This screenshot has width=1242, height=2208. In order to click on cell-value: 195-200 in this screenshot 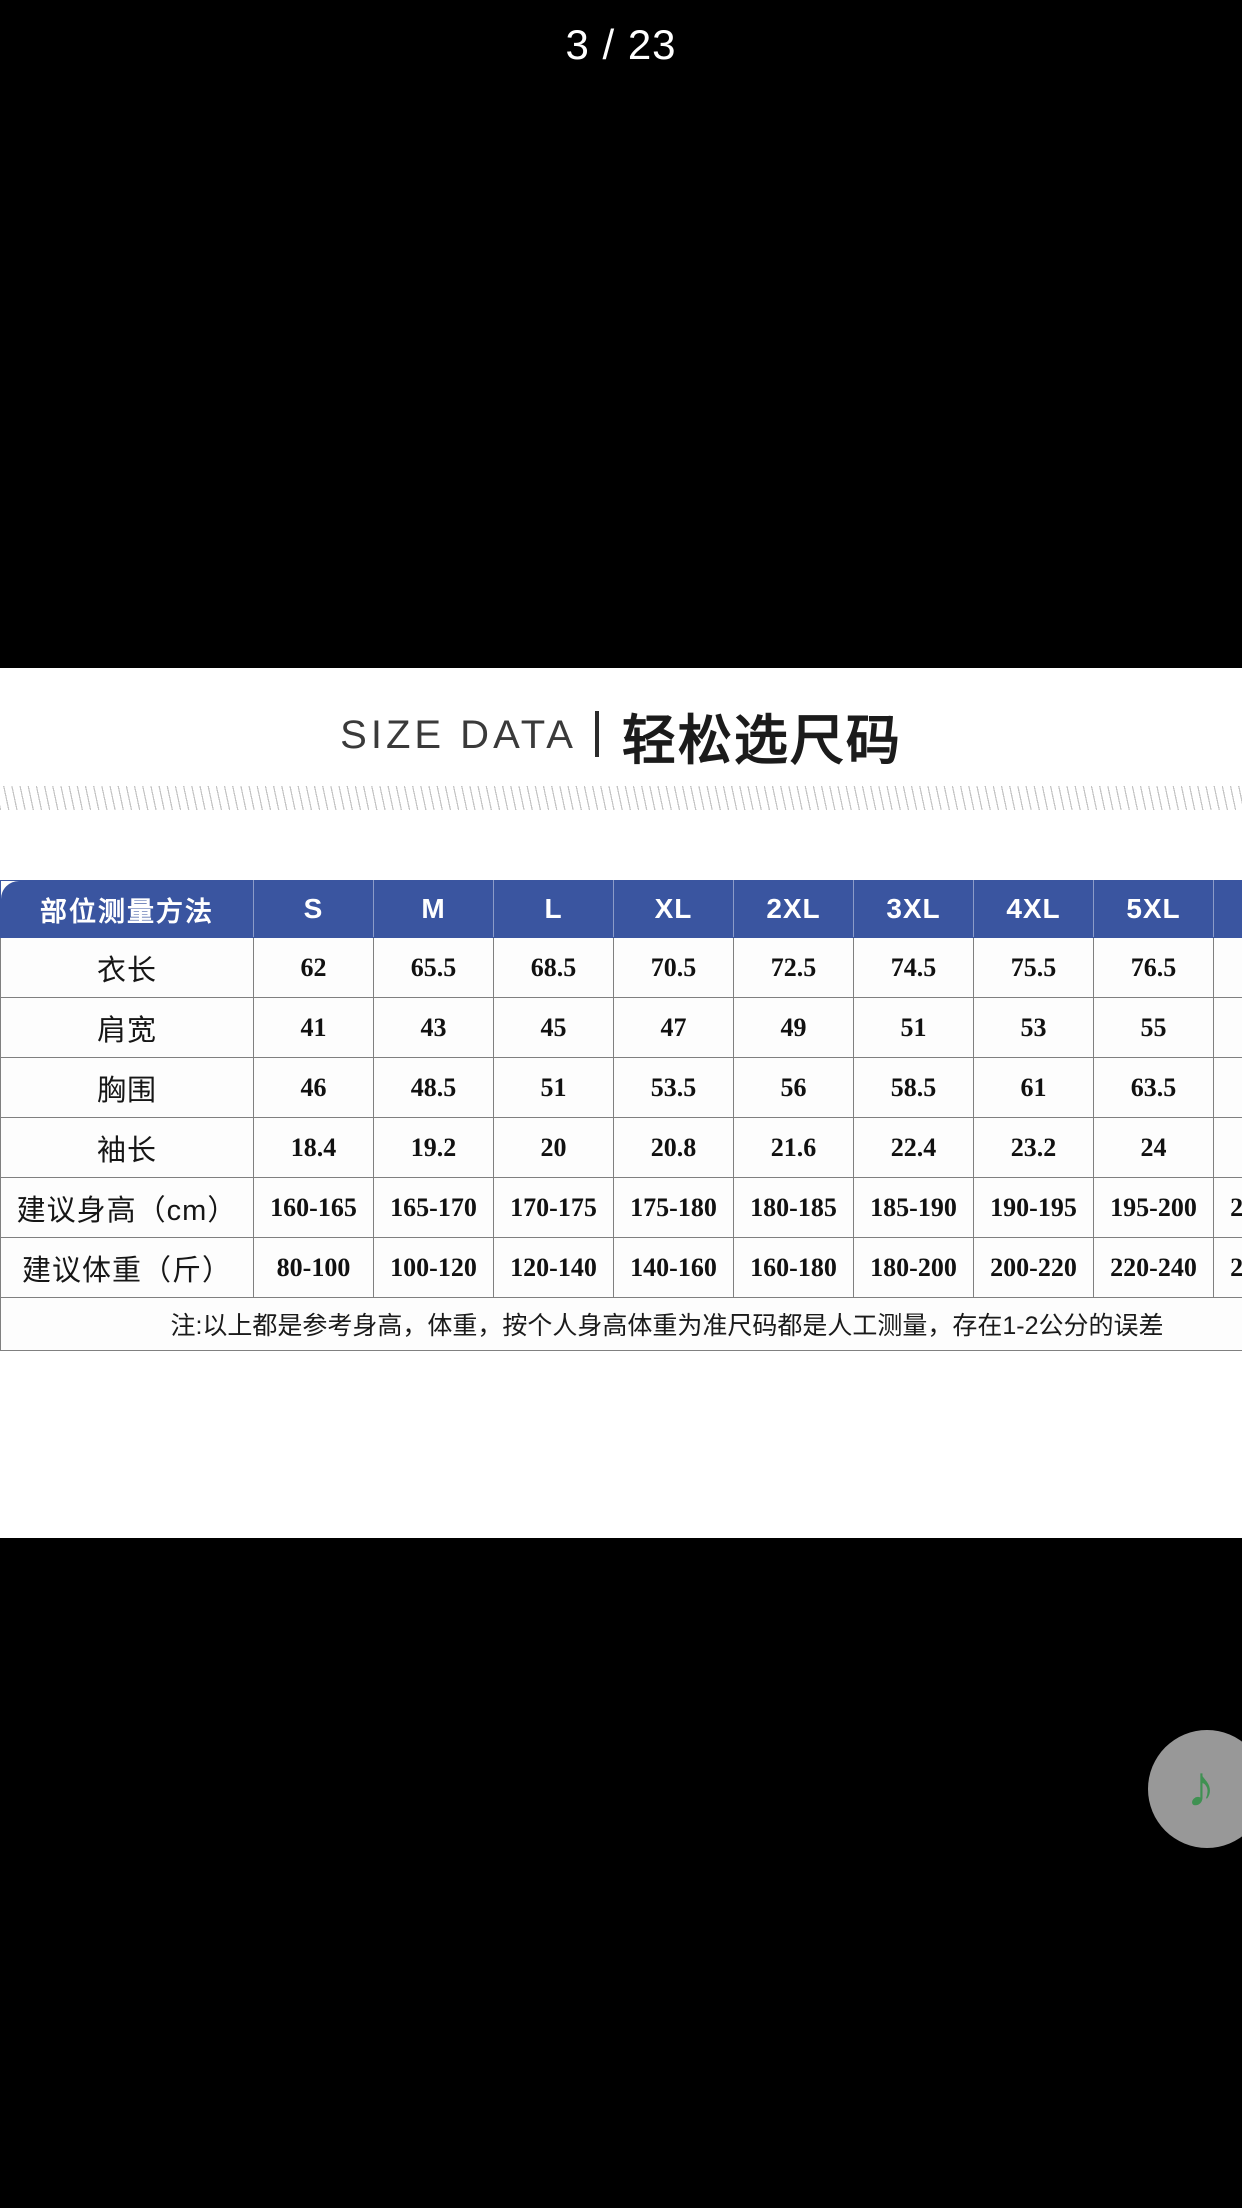, I will do `click(1153, 1207)`.